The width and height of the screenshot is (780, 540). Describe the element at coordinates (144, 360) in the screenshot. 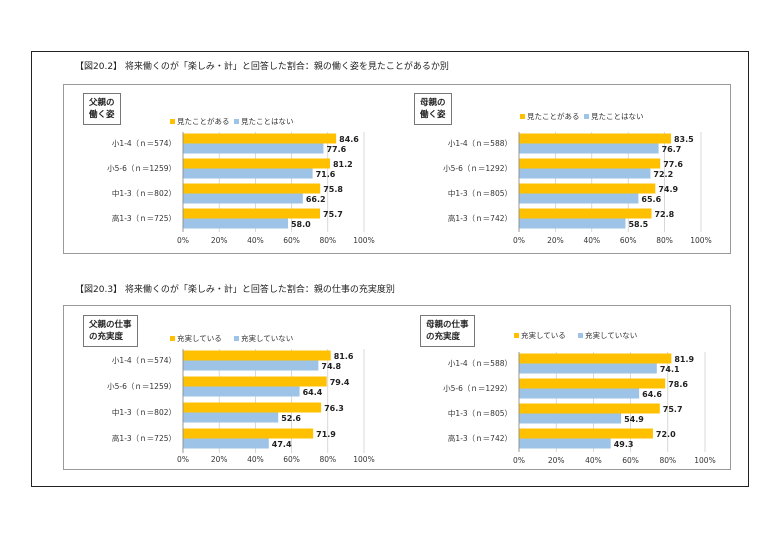

I see `category-label: 小1-4（ｎ＝574）` at that location.